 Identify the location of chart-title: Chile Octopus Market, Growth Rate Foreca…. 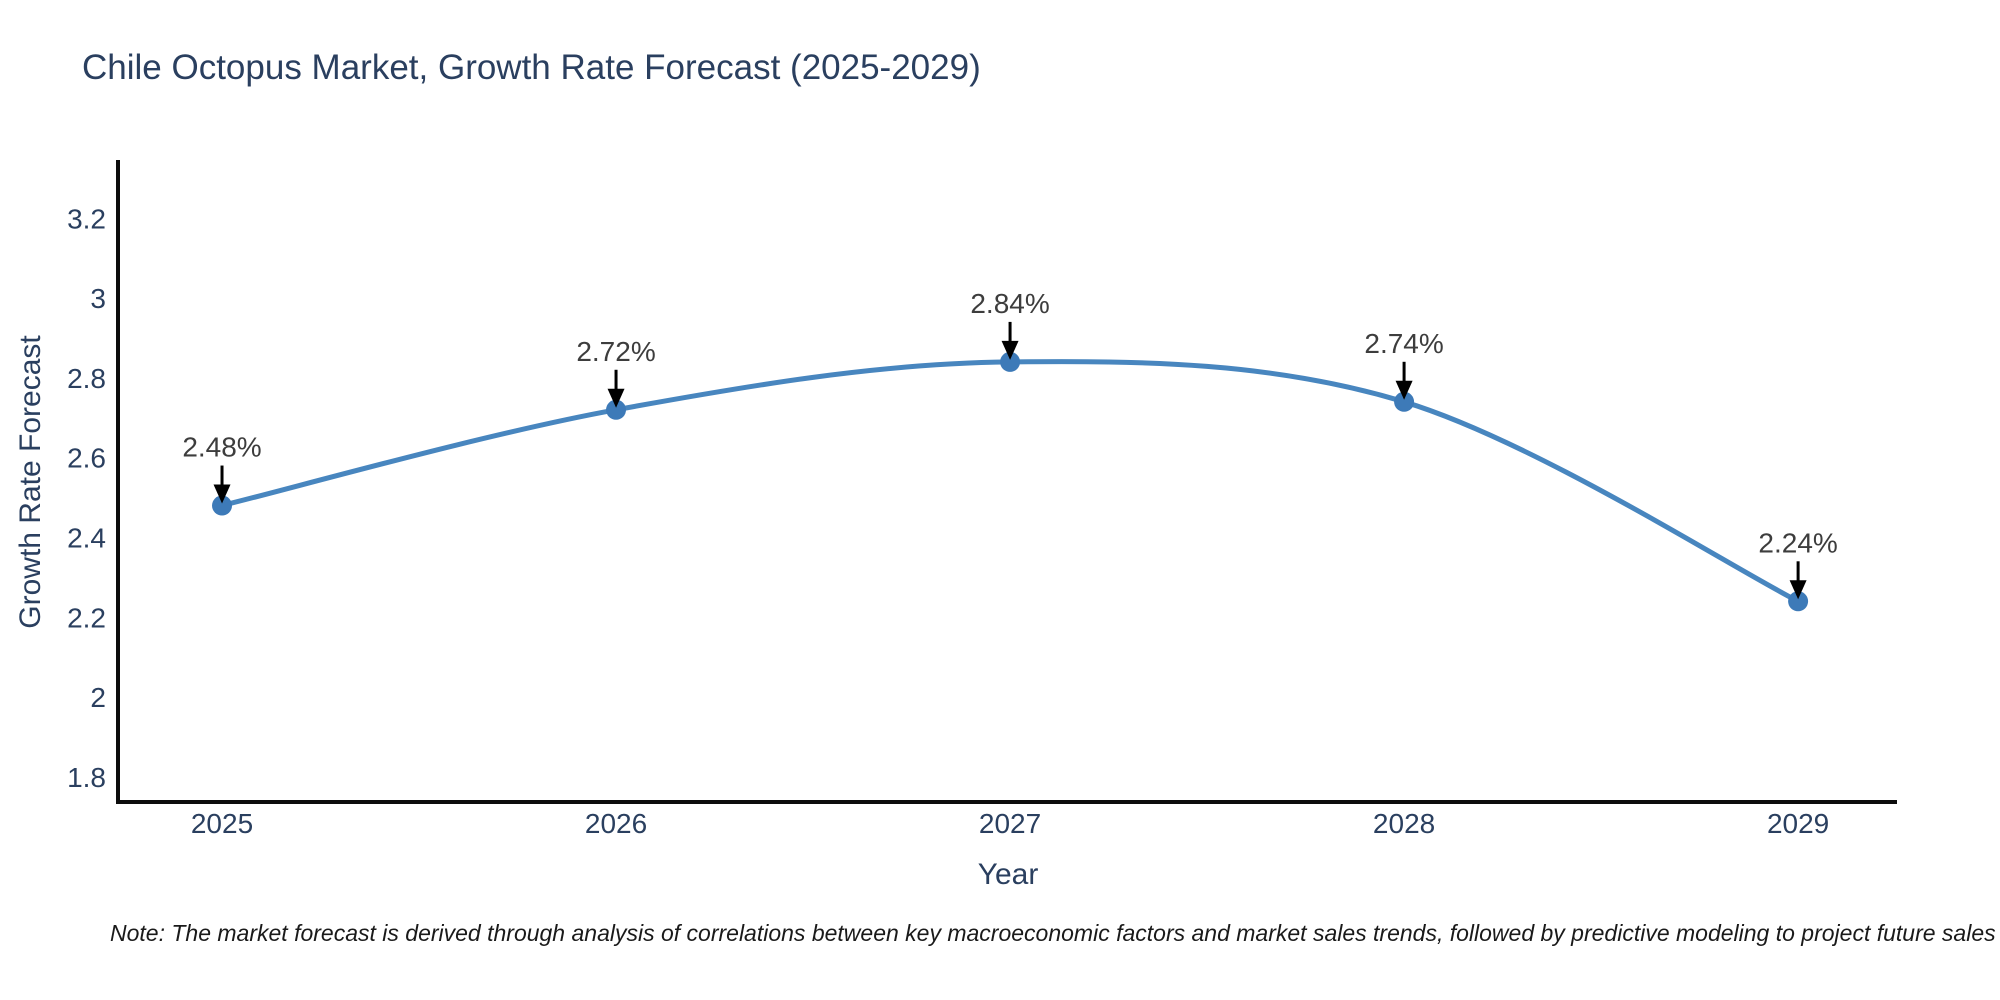
(531, 67).